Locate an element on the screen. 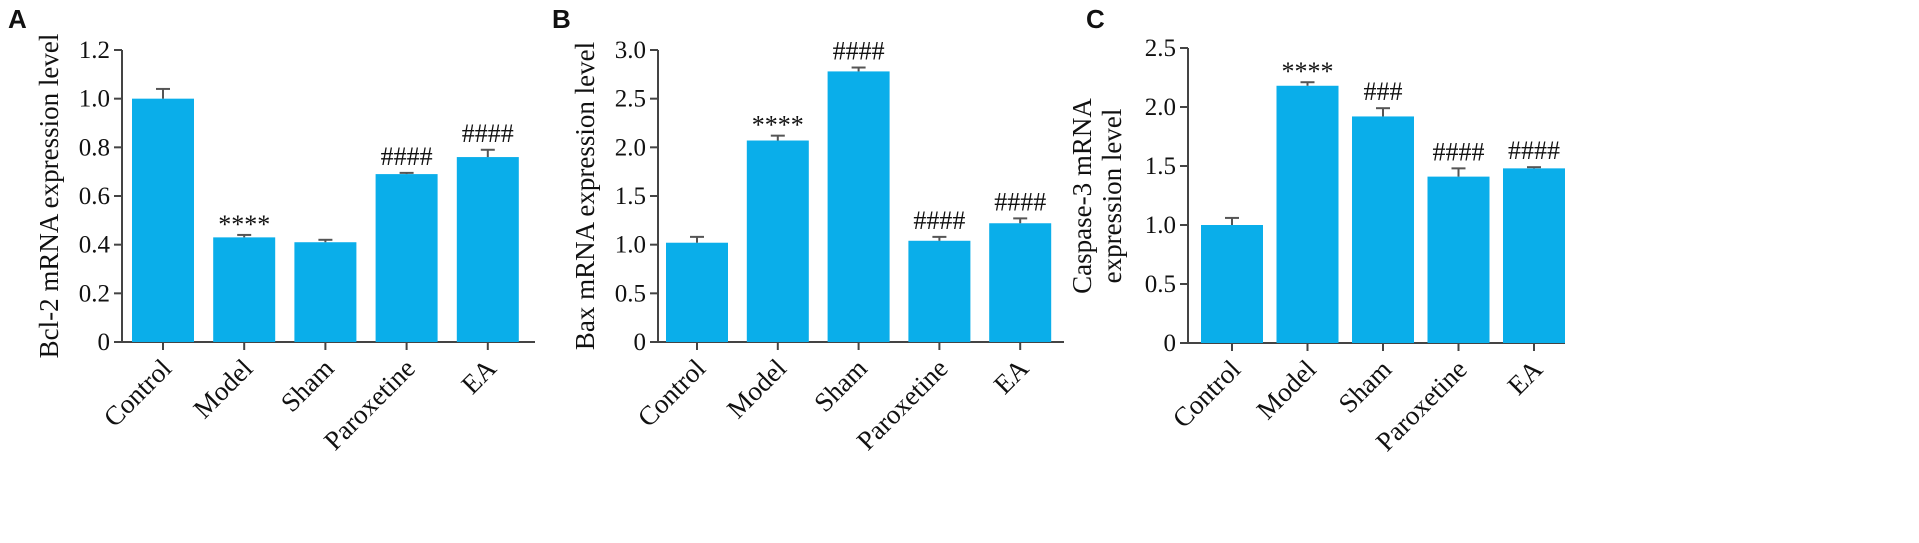 This screenshot has height=543, width=1919. y-tick-label: 3.0 is located at coordinates (630, 50).